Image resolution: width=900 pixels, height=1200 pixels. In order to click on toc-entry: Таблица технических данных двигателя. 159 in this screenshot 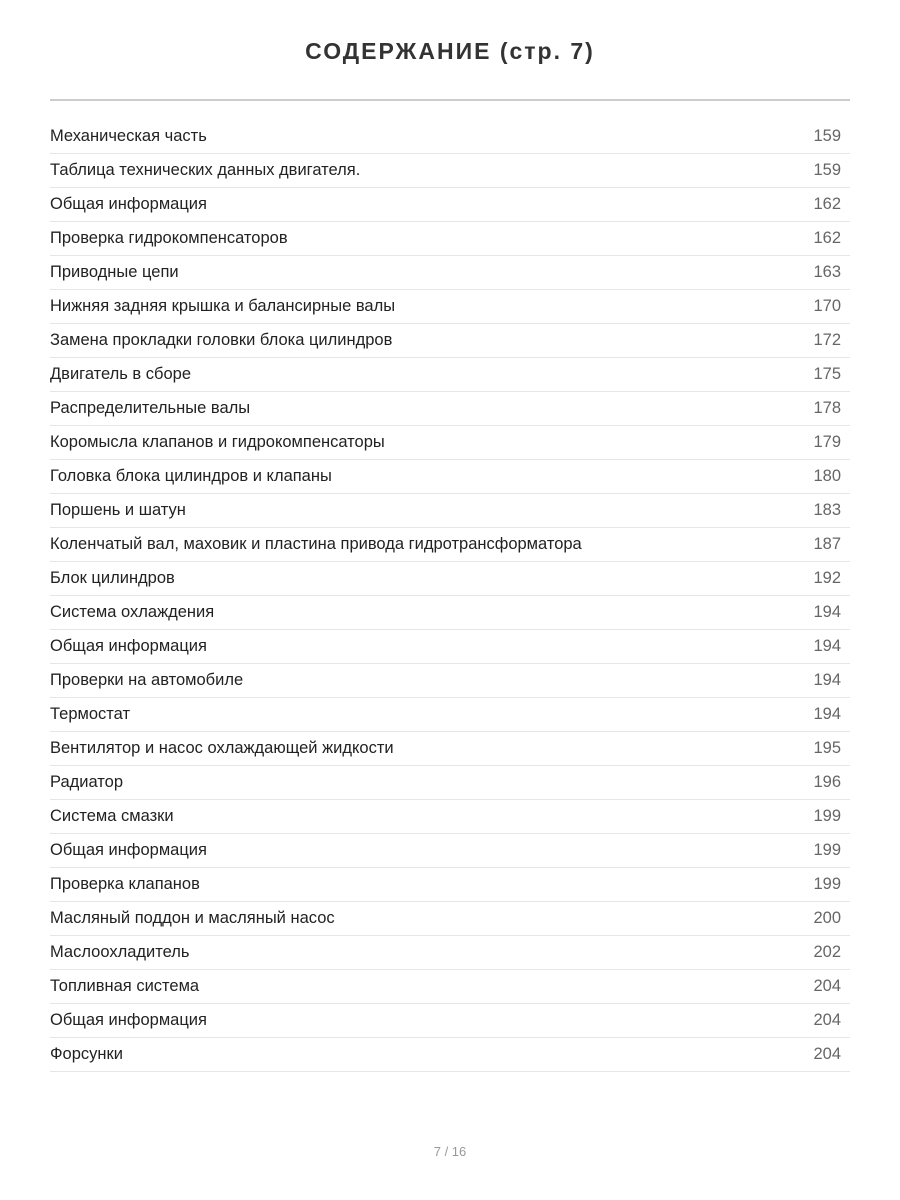, I will do `click(450, 171)`.